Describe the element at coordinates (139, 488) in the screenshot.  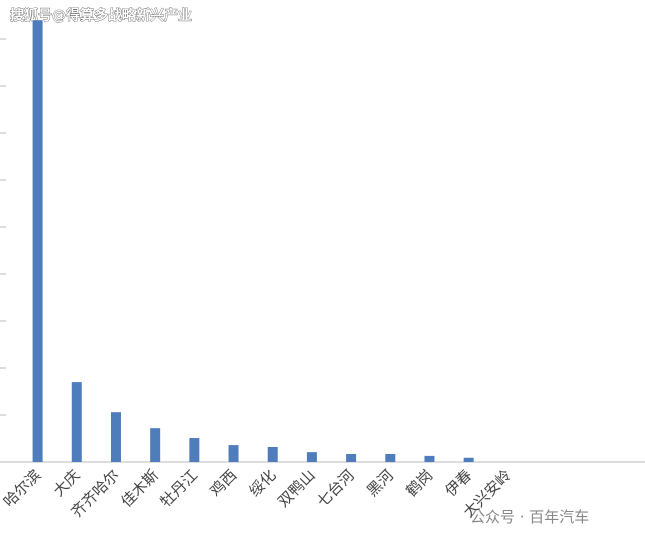
I see `x-tick-label: 佳木斯` at that location.